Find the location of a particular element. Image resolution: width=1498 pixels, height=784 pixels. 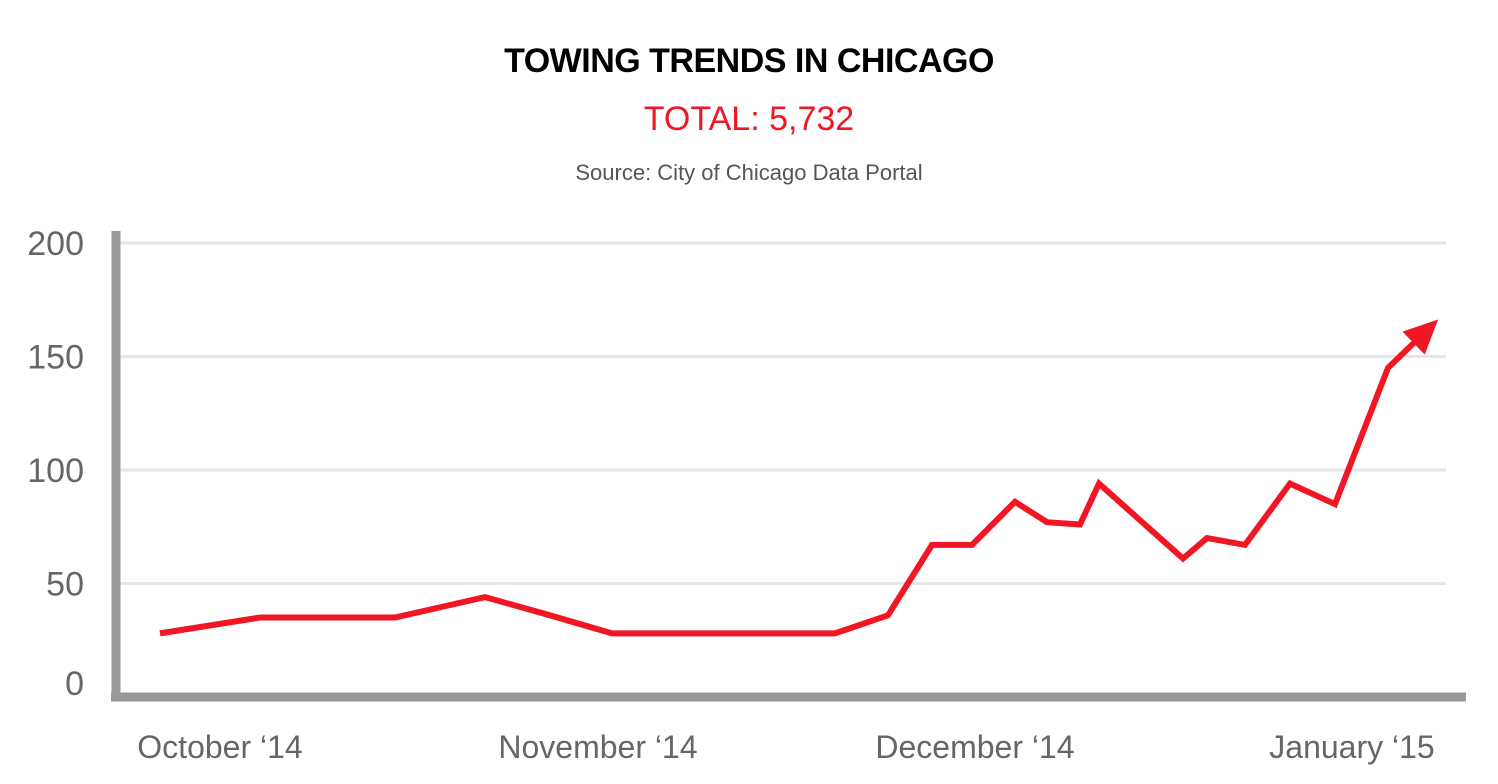

trend-arrowhead is located at coordinates (1420, 337).